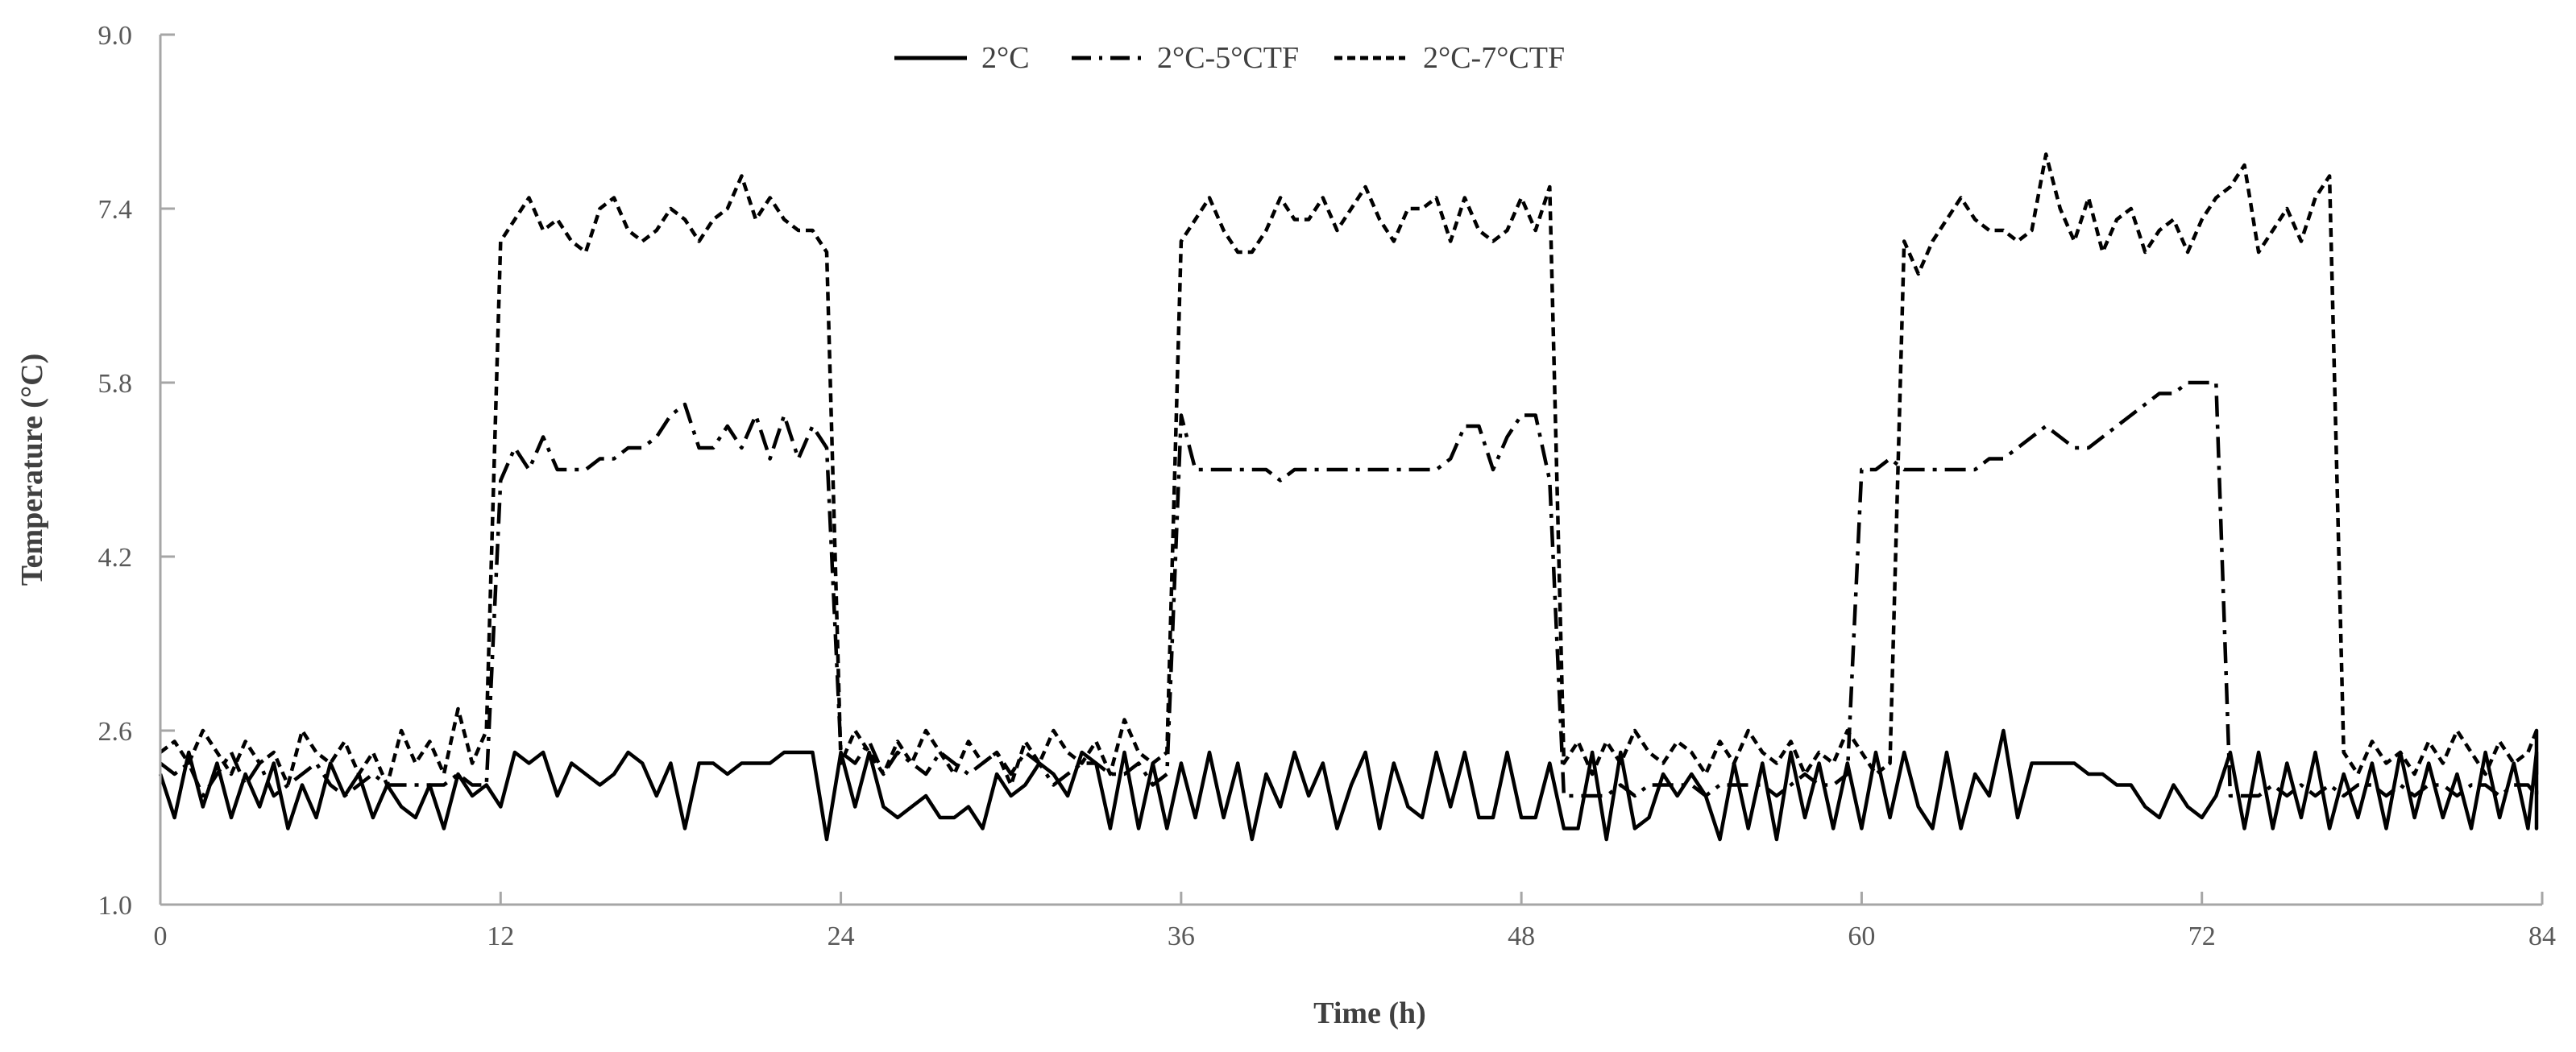 The width and height of the screenshot is (2576, 1052). What do you see at coordinates (1494, 58) in the screenshot?
I see `legend-label: 2°C-7°CTF` at bounding box center [1494, 58].